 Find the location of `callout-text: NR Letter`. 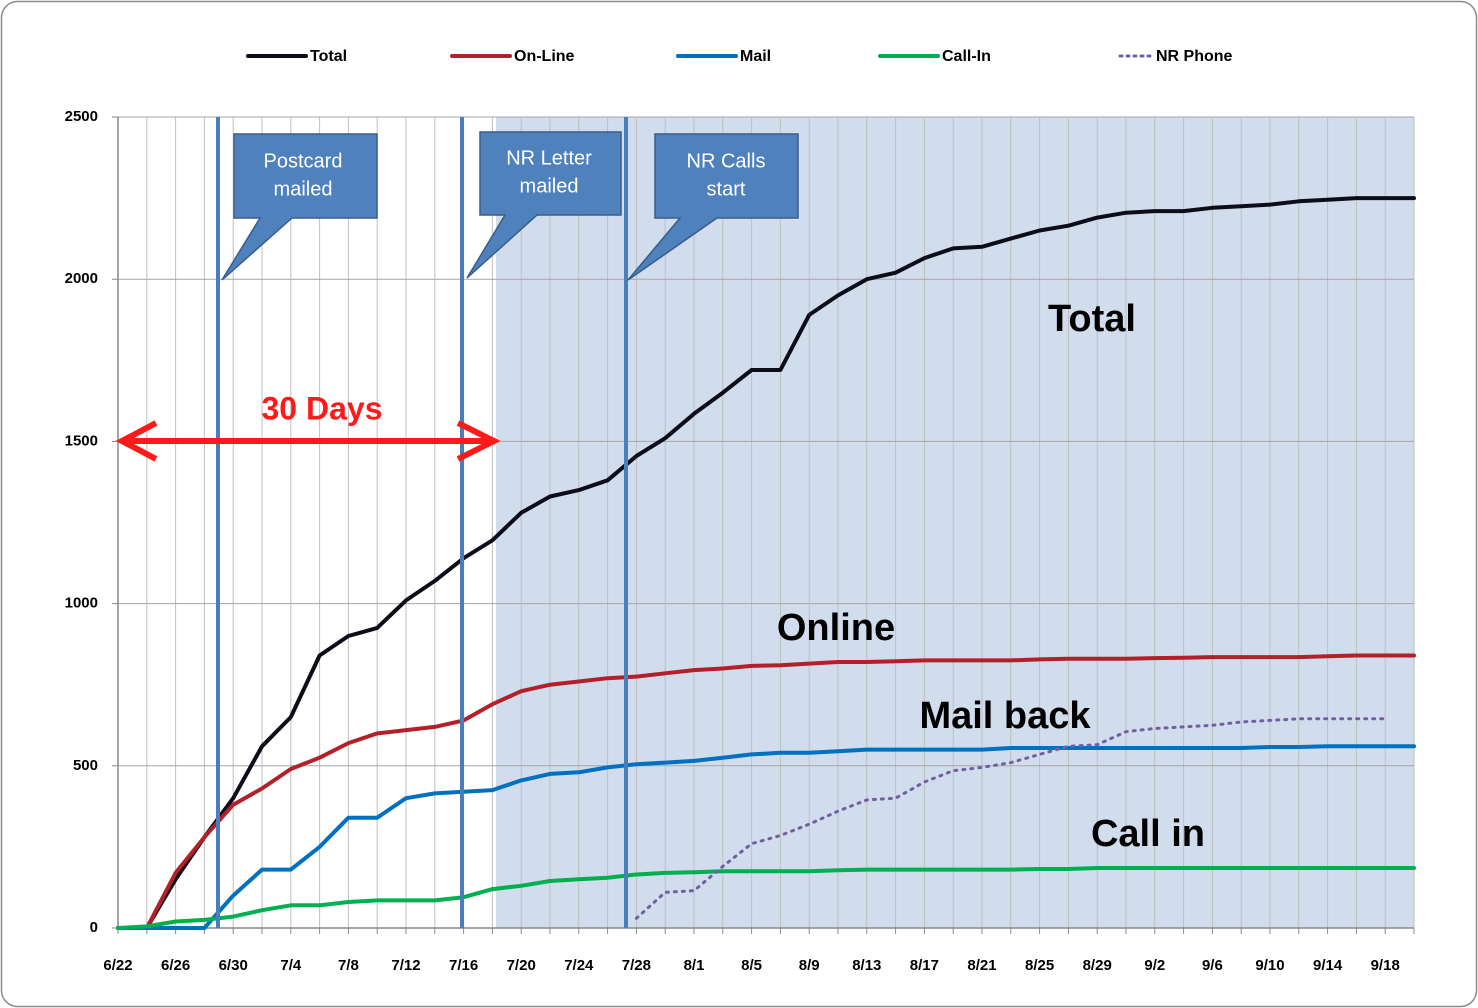

callout-text: NR Letter is located at coordinates (549, 158).